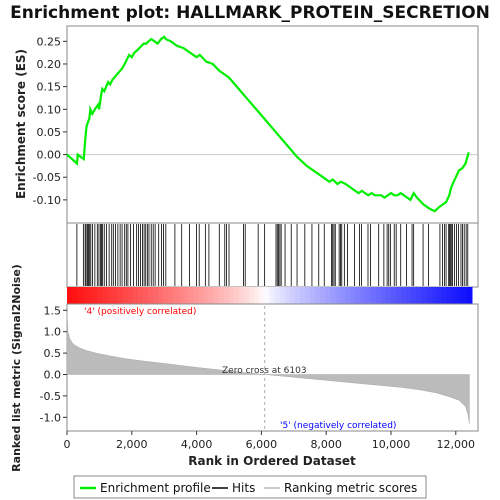 The width and height of the screenshot is (500, 500). I want to click on x-tick-label: 12,000, so click(456, 444).